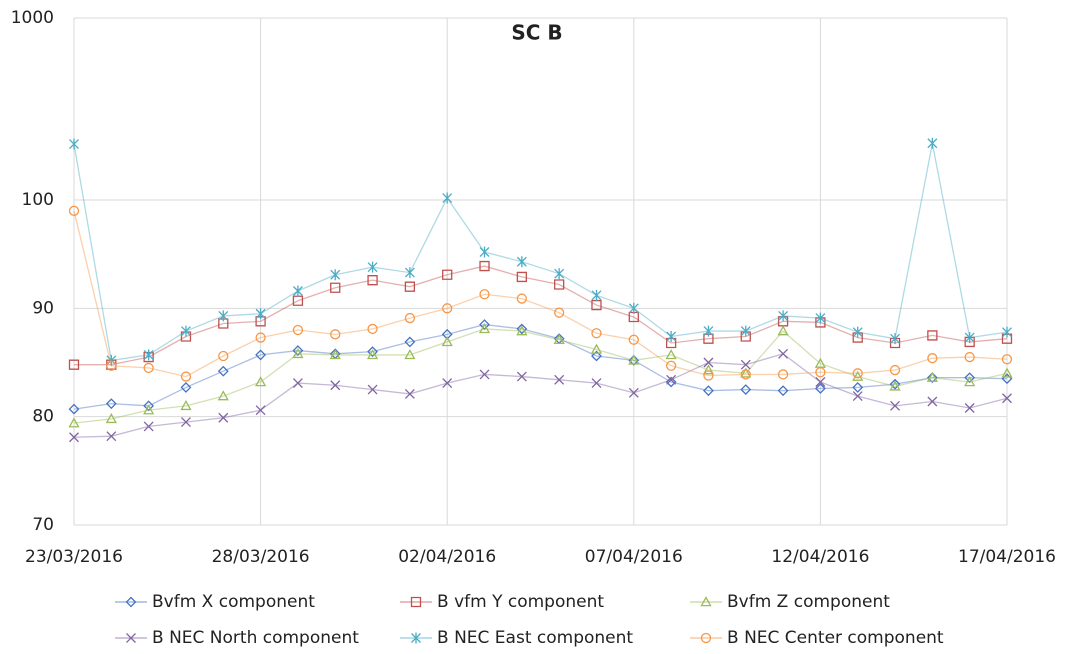 The height and width of the screenshot is (654, 1069). I want to click on legend-item: B vfm Y component, so click(502, 602).